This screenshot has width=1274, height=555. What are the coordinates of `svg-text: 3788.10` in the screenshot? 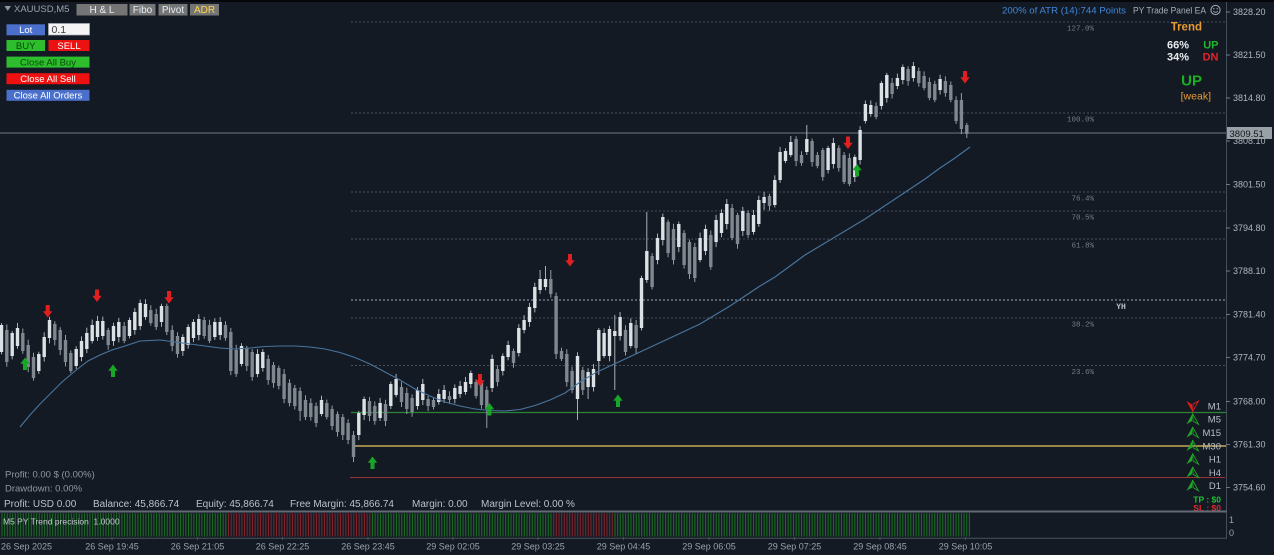 It's located at (1249, 271).